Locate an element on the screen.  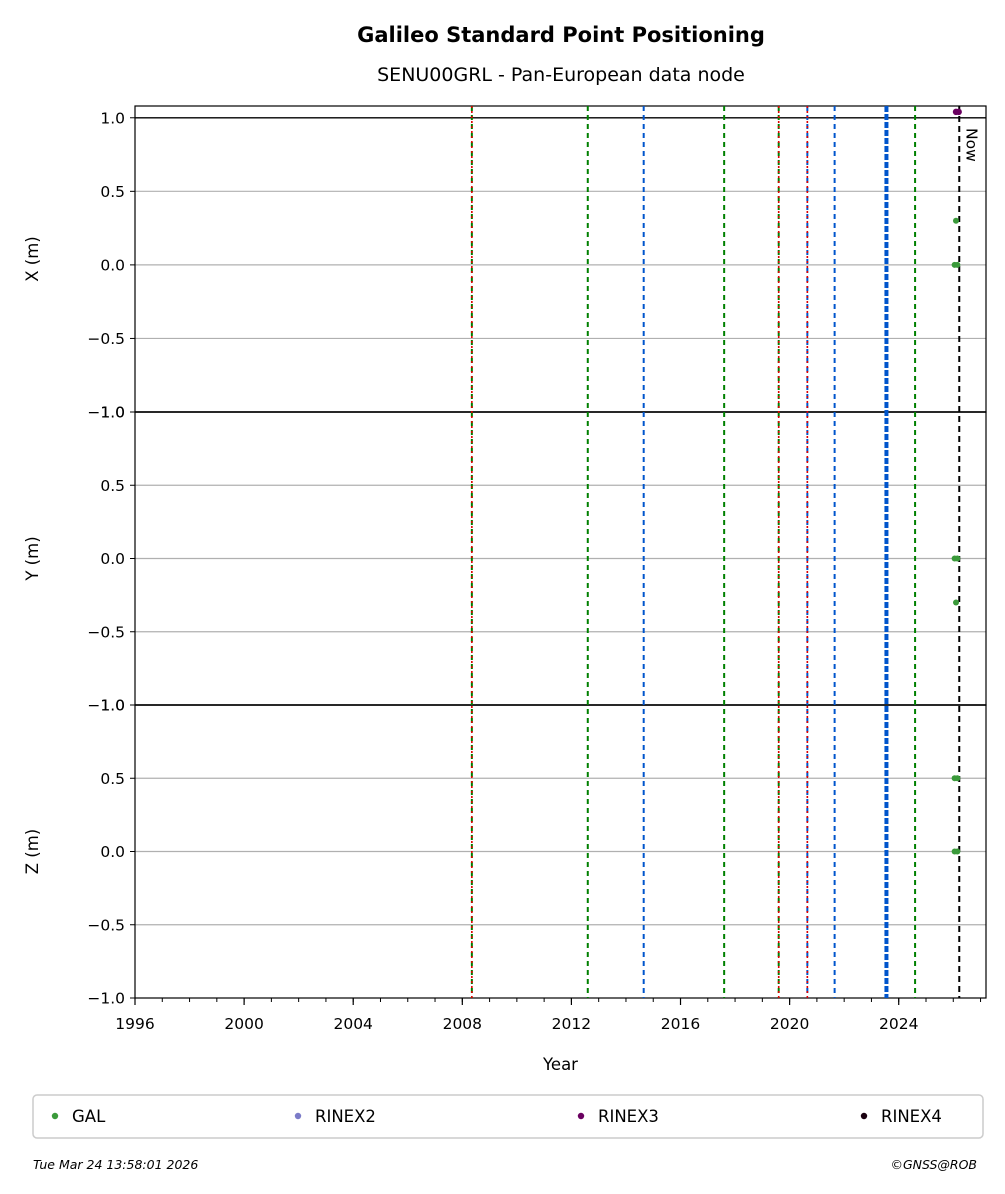
x-tick-label: 2016 is located at coordinates (680, 1024).